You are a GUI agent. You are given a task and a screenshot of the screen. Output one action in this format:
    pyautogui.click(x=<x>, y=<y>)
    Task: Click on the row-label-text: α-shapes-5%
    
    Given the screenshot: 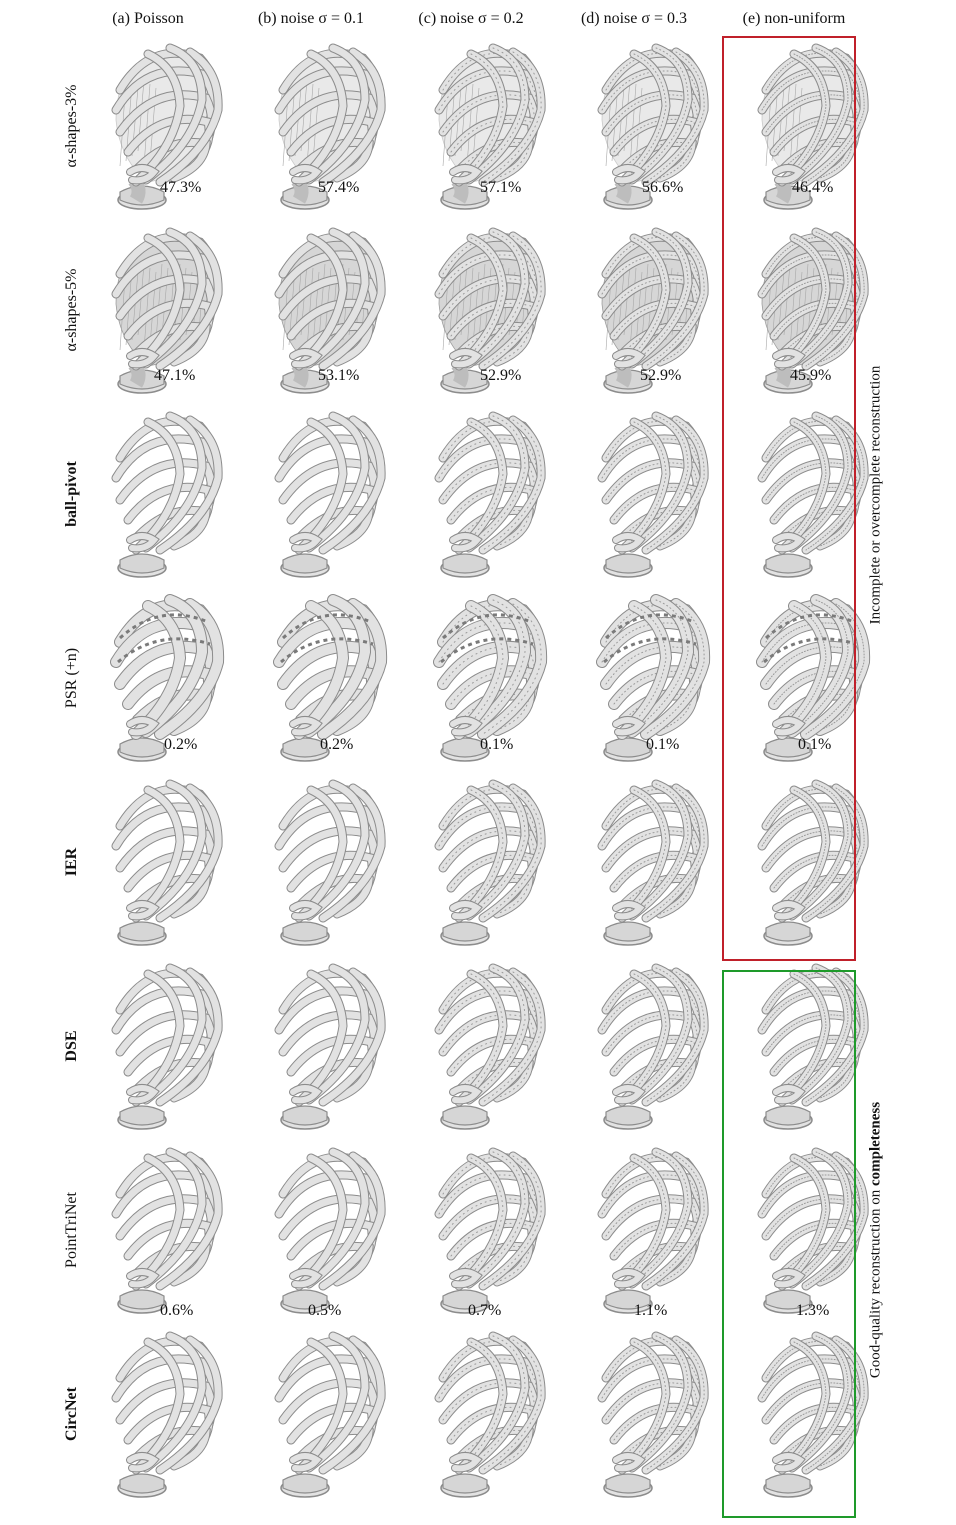 What is the action you would take?
    pyautogui.click(x=71, y=310)
    